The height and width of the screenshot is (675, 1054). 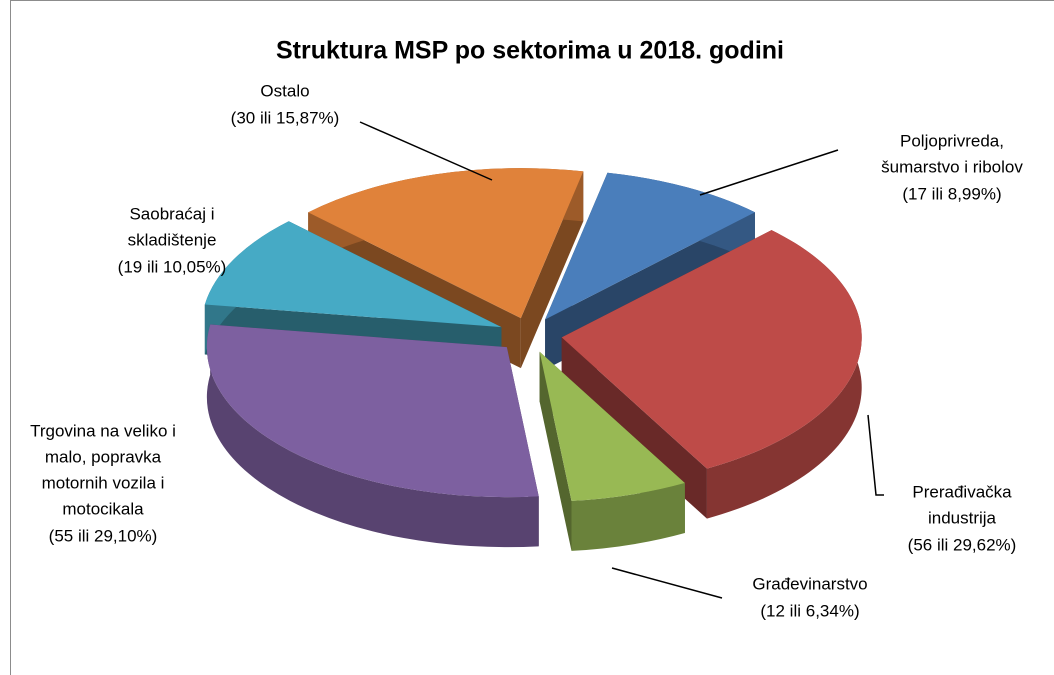 I want to click on slice-label: Poljoprivreda,, so click(x=952, y=140).